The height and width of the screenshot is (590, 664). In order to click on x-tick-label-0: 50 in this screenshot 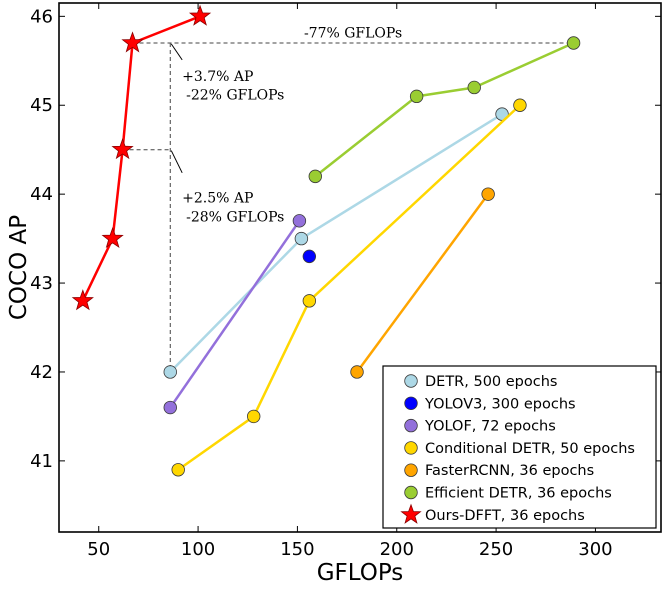, I will do `click(98, 549)`.